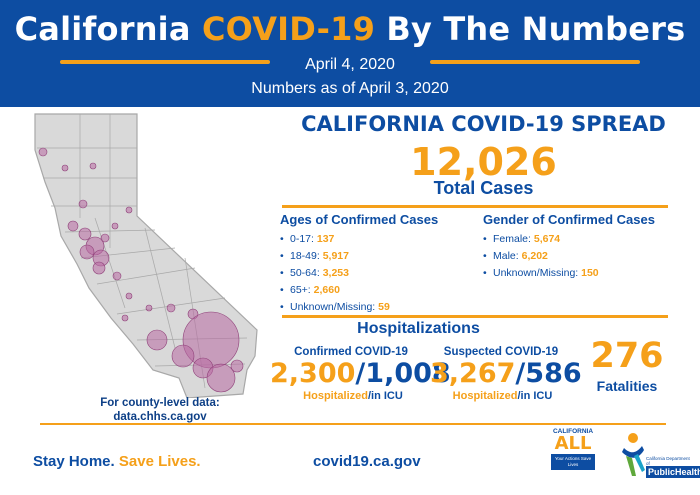  What do you see at coordinates (359, 219) in the screenshot?
I see `ages-title: Ages of Confirmed Cases` at bounding box center [359, 219].